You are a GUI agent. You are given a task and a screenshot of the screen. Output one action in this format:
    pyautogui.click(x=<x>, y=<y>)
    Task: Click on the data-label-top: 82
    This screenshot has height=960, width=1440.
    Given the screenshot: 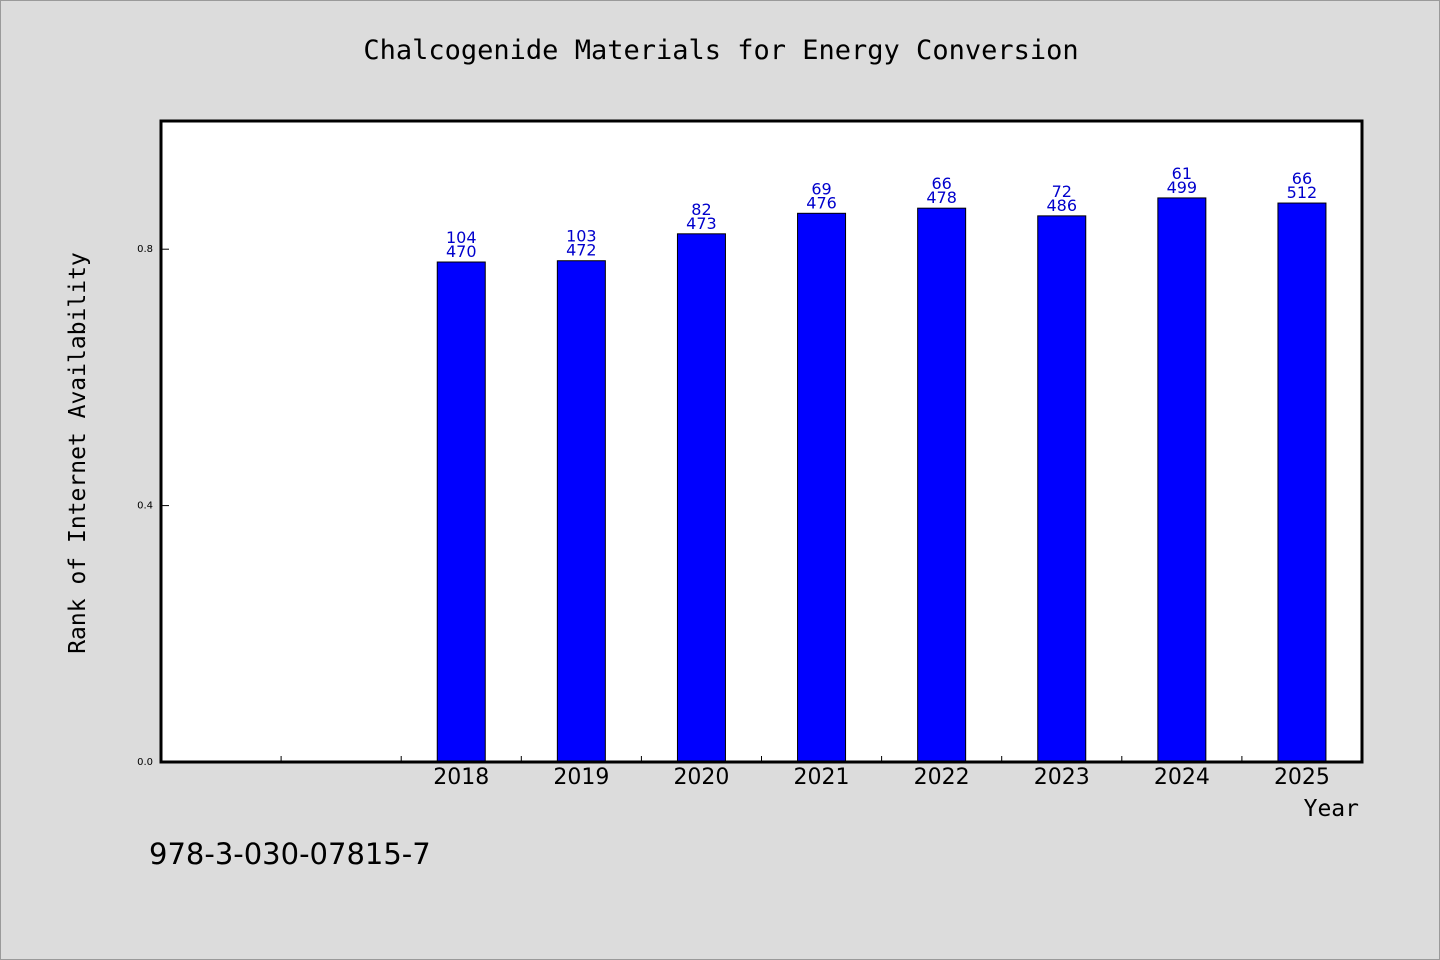 What is the action you would take?
    pyautogui.click(x=701, y=209)
    